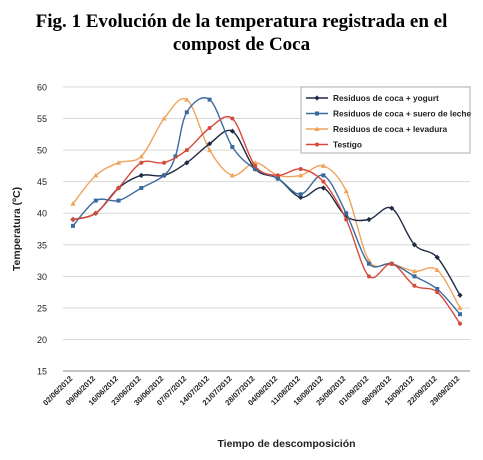 The height and width of the screenshot is (460, 483). I want to click on y-tick-label: 45, so click(42, 182).